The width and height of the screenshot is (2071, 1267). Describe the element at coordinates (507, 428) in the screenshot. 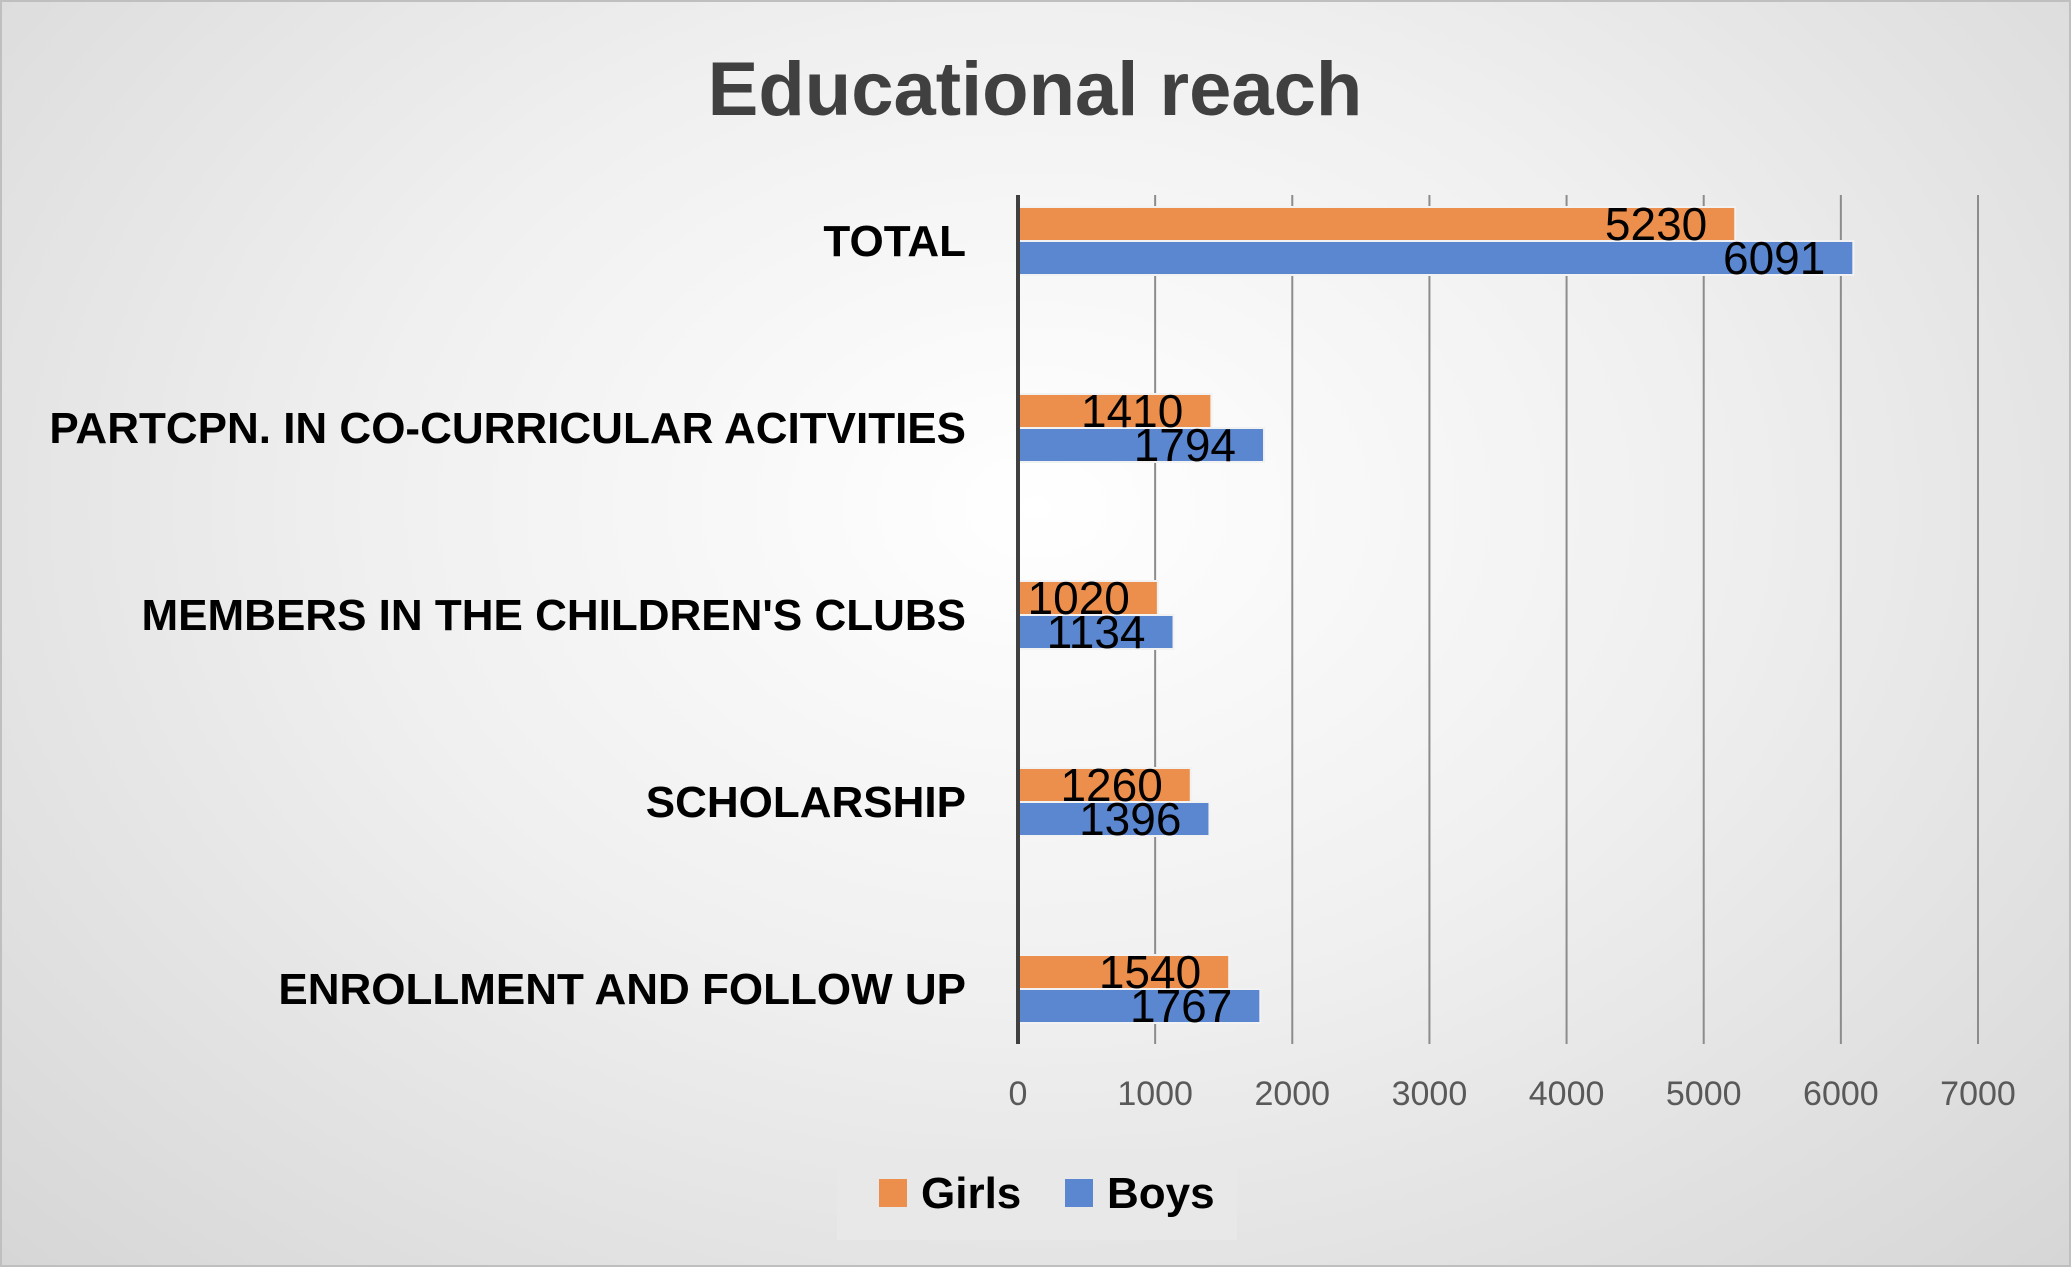

I see `category-label-partcpn-in-co-curricular-acitvities: PARTCPN. IN CO-CURRICULAR ACITVITIES` at that location.